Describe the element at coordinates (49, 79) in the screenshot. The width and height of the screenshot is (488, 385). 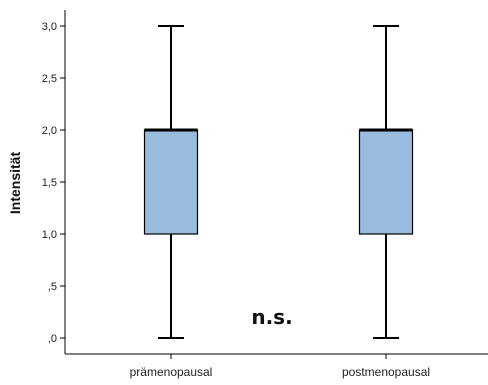
I see `y-tick-label: 2,5` at that location.